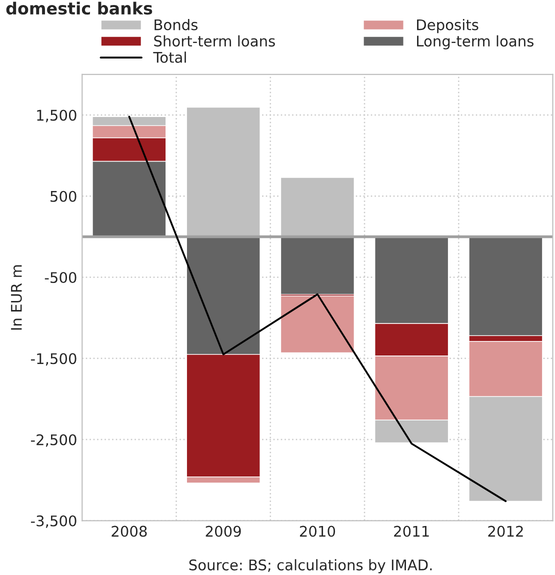  Describe the element at coordinates (214, 41) in the screenshot. I see `legend-label: Short-term loans` at that location.